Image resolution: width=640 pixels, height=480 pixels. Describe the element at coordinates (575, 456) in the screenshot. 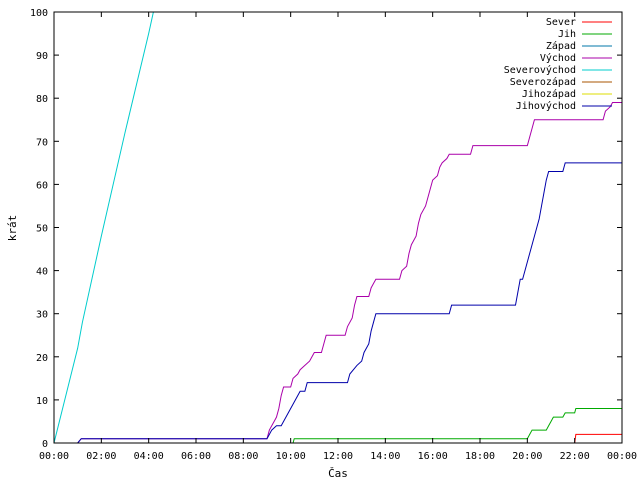

I see `x-tick-label: 22:00` at that location.